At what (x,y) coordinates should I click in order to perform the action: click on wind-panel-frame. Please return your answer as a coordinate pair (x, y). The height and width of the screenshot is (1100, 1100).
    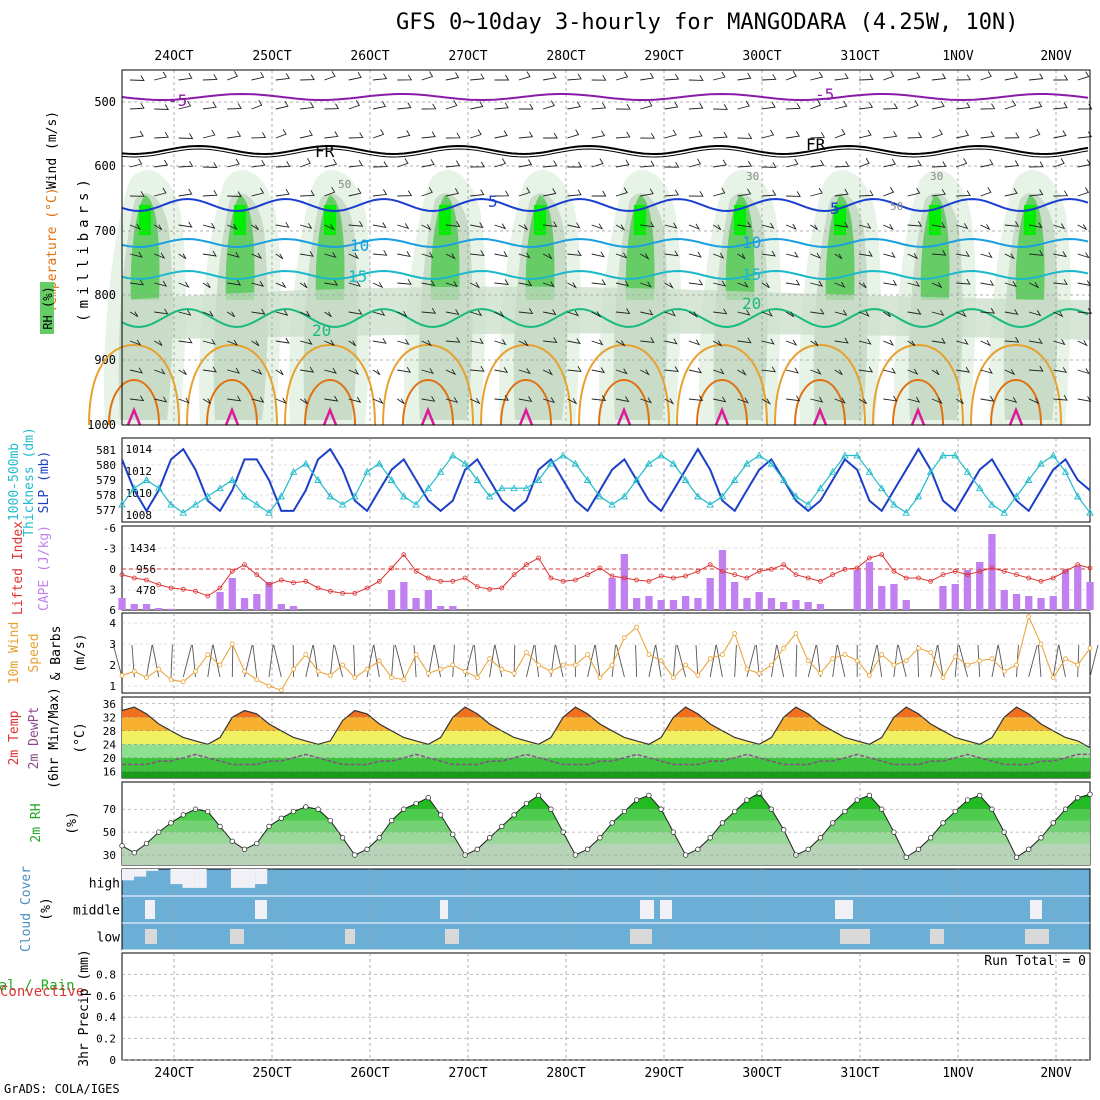
    Looking at the image, I should click on (606, 653).